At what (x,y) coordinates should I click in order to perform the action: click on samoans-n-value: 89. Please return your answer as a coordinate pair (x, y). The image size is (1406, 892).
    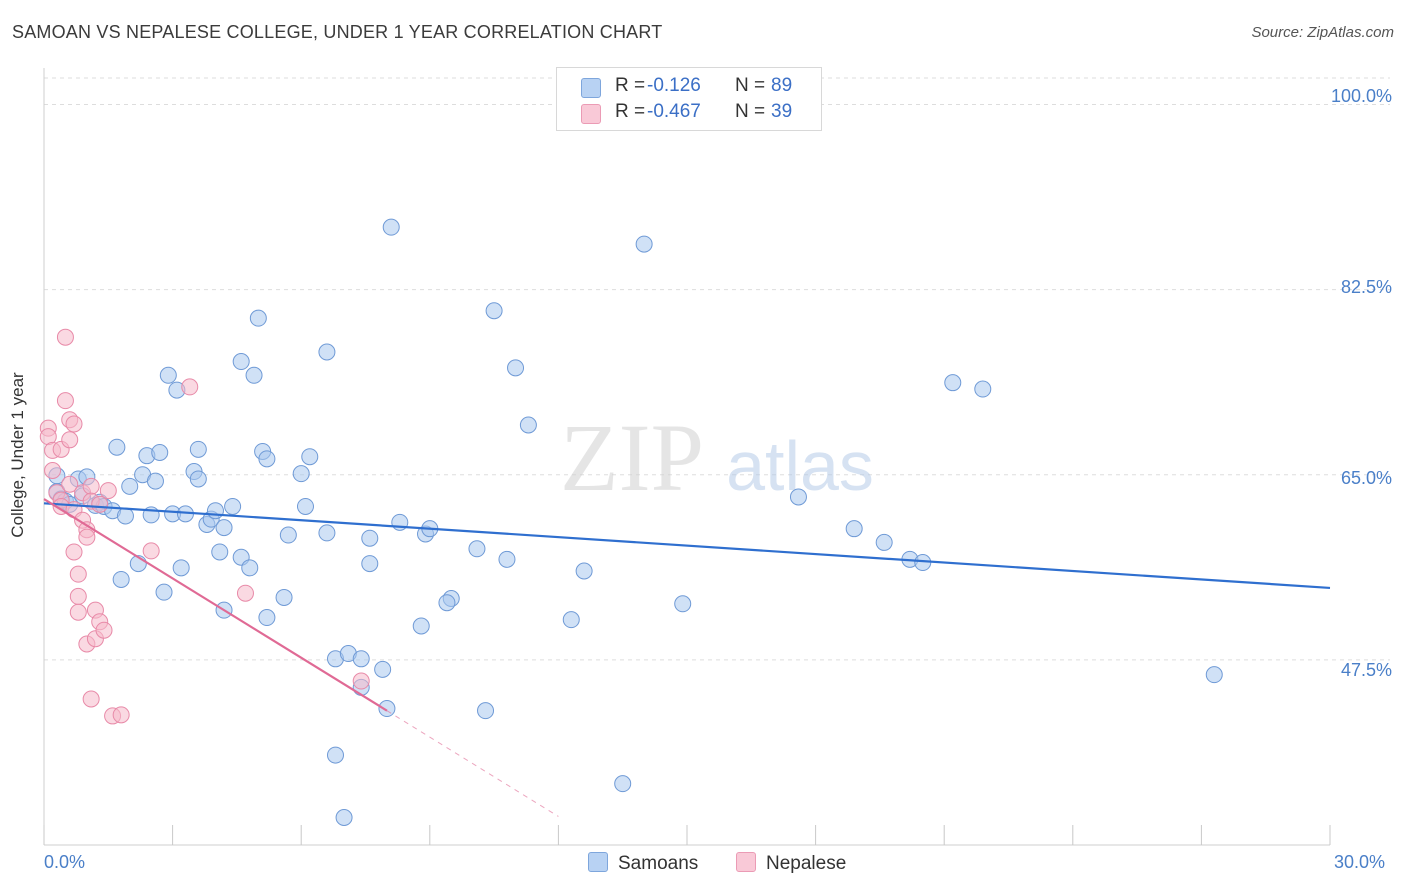
    Looking at the image, I should click on (782, 85).